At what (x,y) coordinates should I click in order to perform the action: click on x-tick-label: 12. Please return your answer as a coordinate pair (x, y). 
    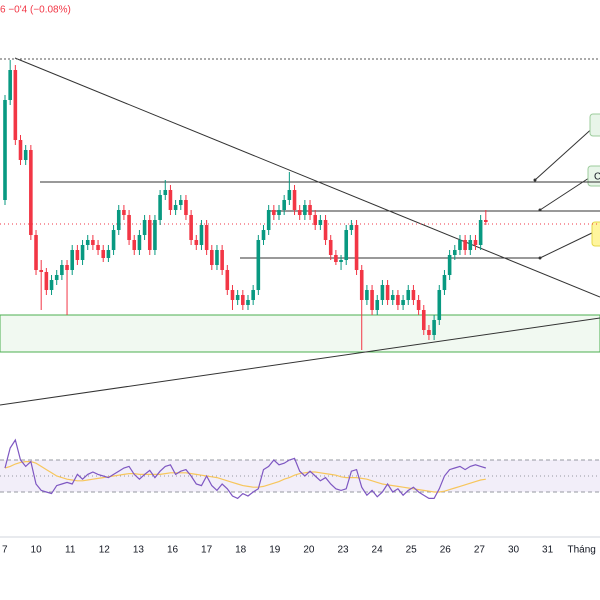
    Looking at the image, I should click on (105, 550).